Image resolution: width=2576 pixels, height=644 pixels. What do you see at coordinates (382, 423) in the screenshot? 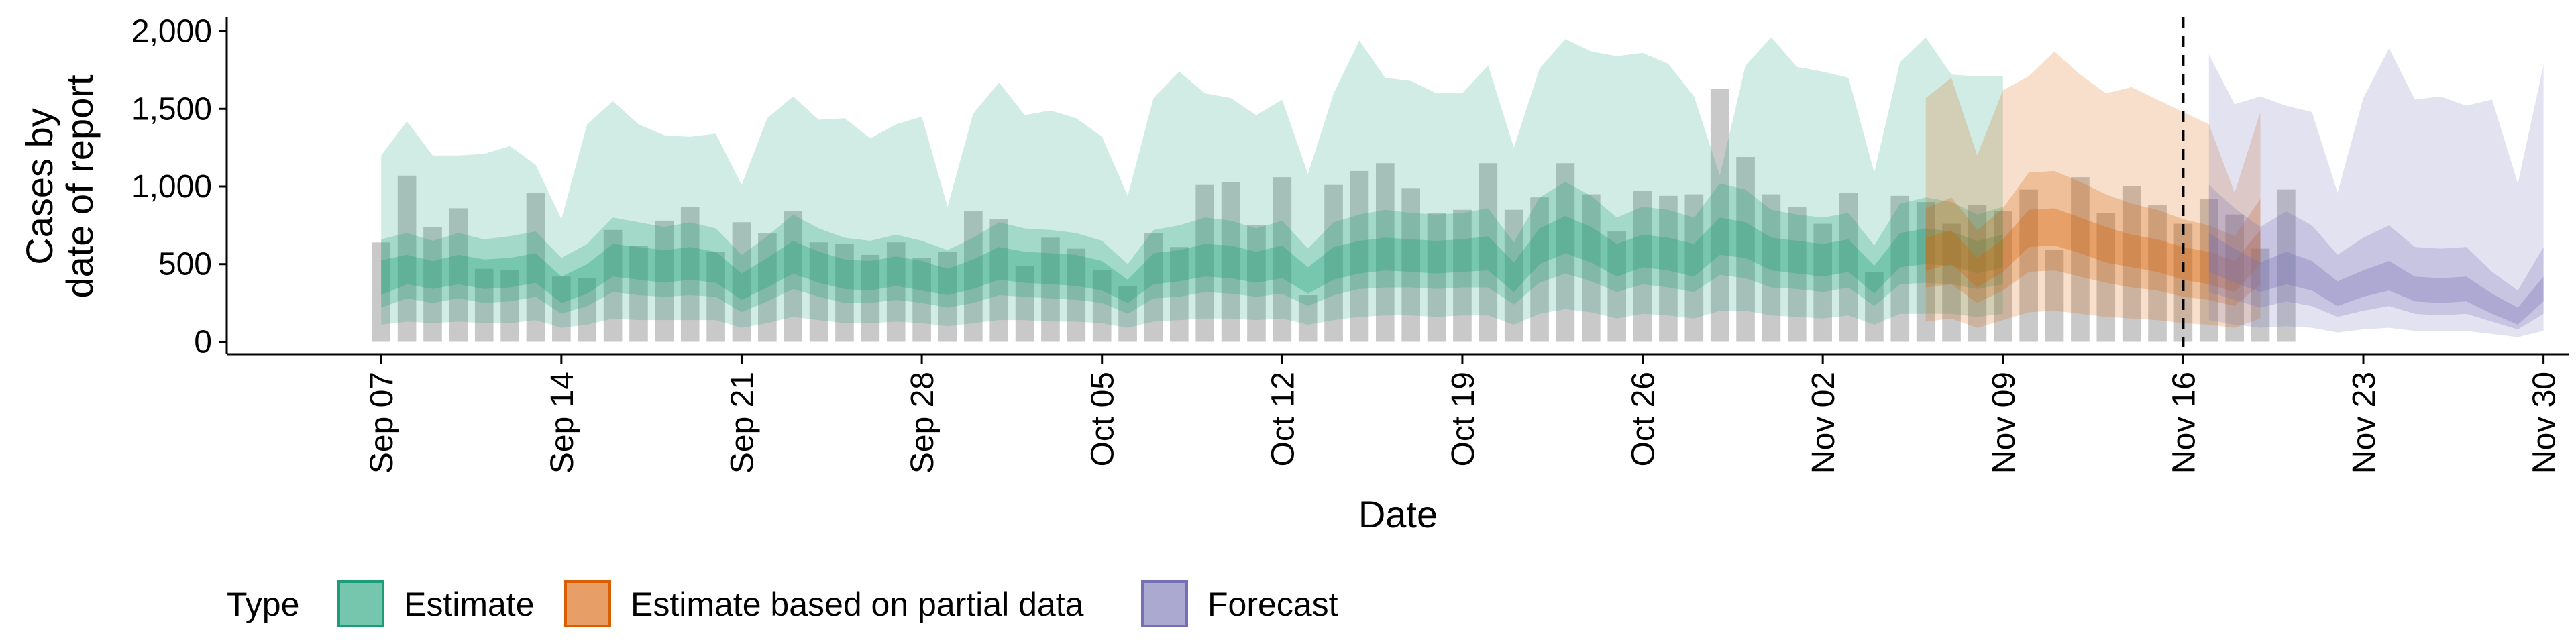
I see `x-tick-label: Sep 07` at bounding box center [382, 423].